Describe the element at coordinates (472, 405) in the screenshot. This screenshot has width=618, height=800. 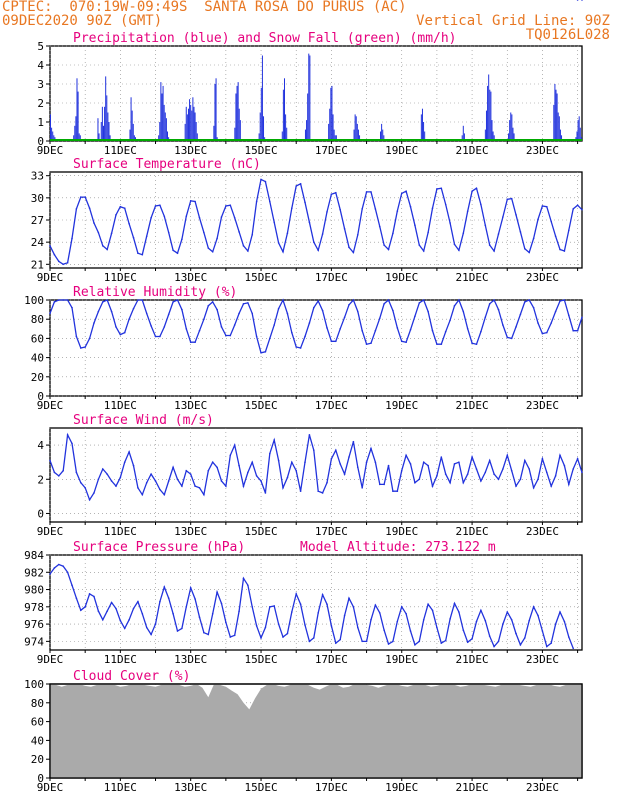
I see `xtick-label-rh: 21DEC` at that location.